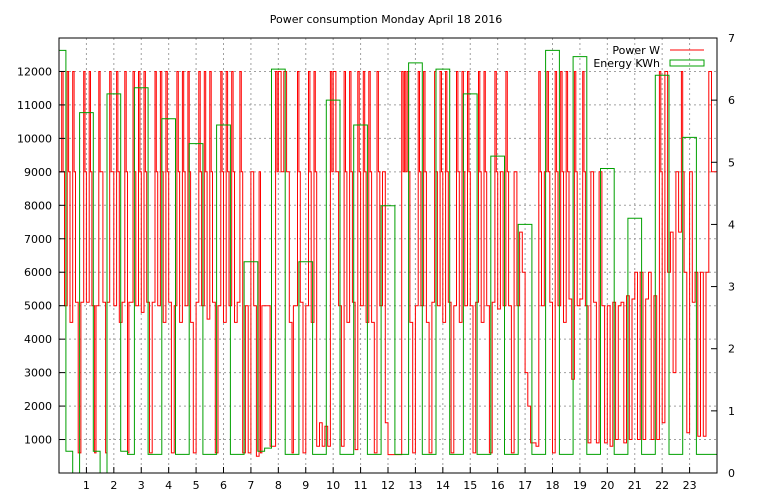  What do you see at coordinates (626, 63) in the screenshot?
I see `legend-label-energy-kwh: Energy KWh` at bounding box center [626, 63].